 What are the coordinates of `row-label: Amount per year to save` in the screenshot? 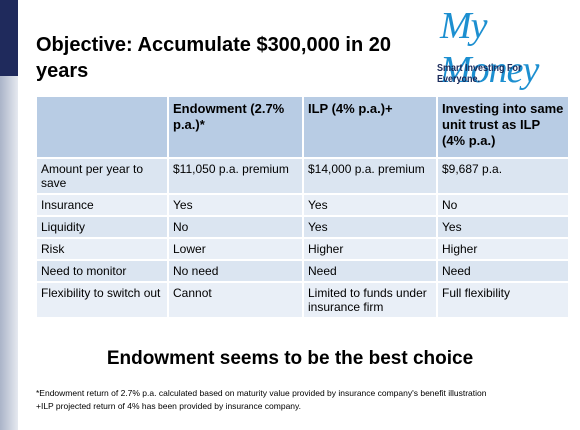 It's located at (102, 176).